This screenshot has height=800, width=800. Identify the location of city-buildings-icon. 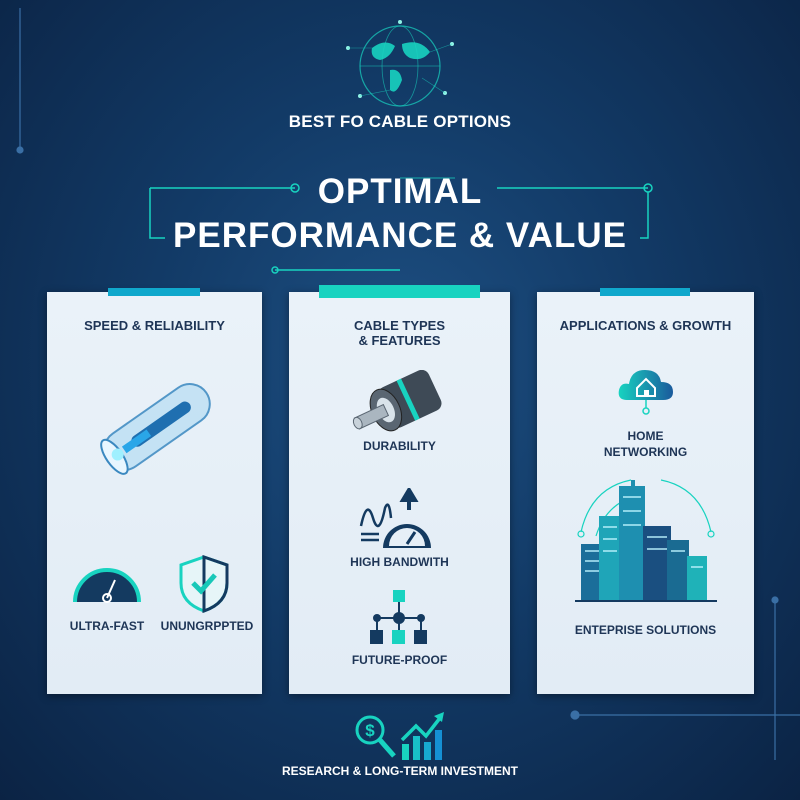
(646, 540).